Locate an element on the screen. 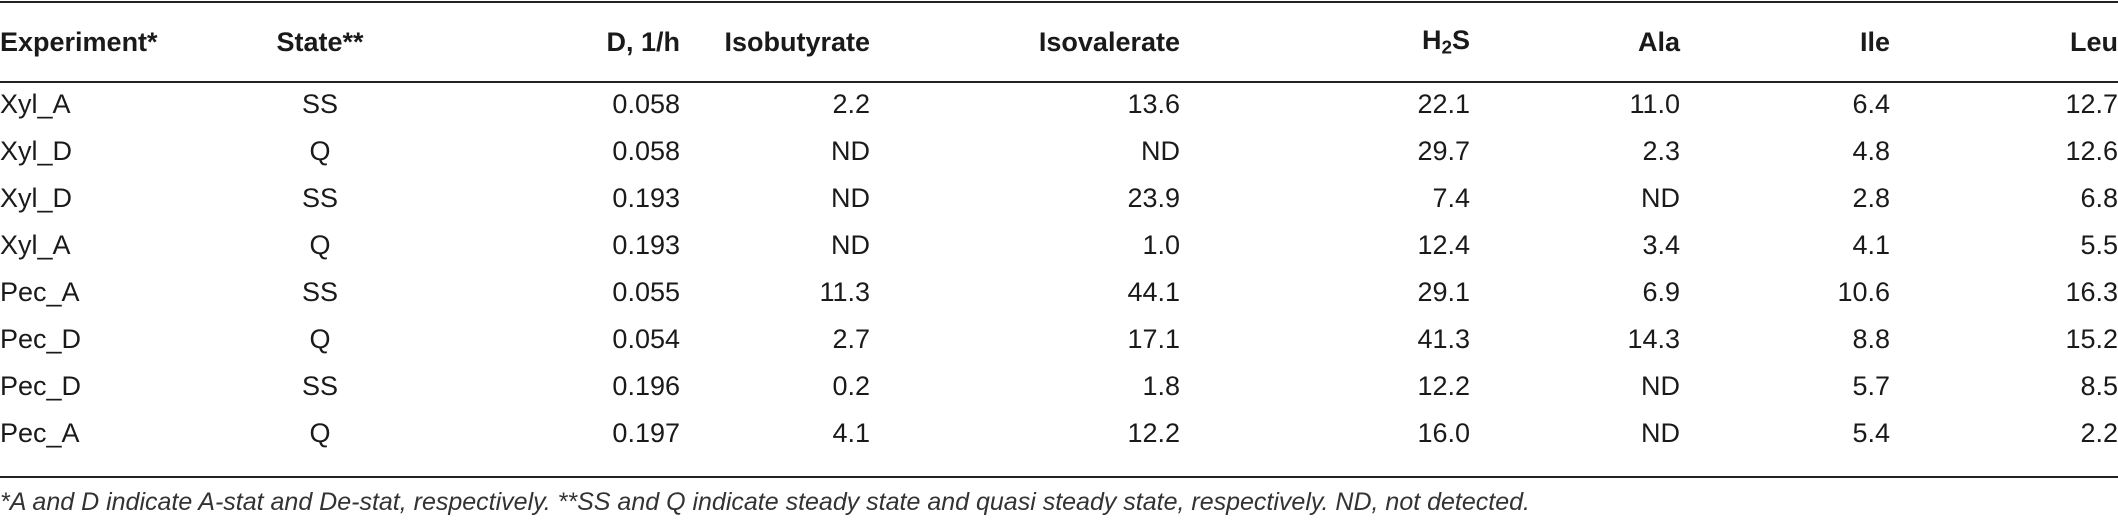 This screenshot has width=2118, height=528. cell-isovalerate: 44.1 is located at coordinates (1153, 292).